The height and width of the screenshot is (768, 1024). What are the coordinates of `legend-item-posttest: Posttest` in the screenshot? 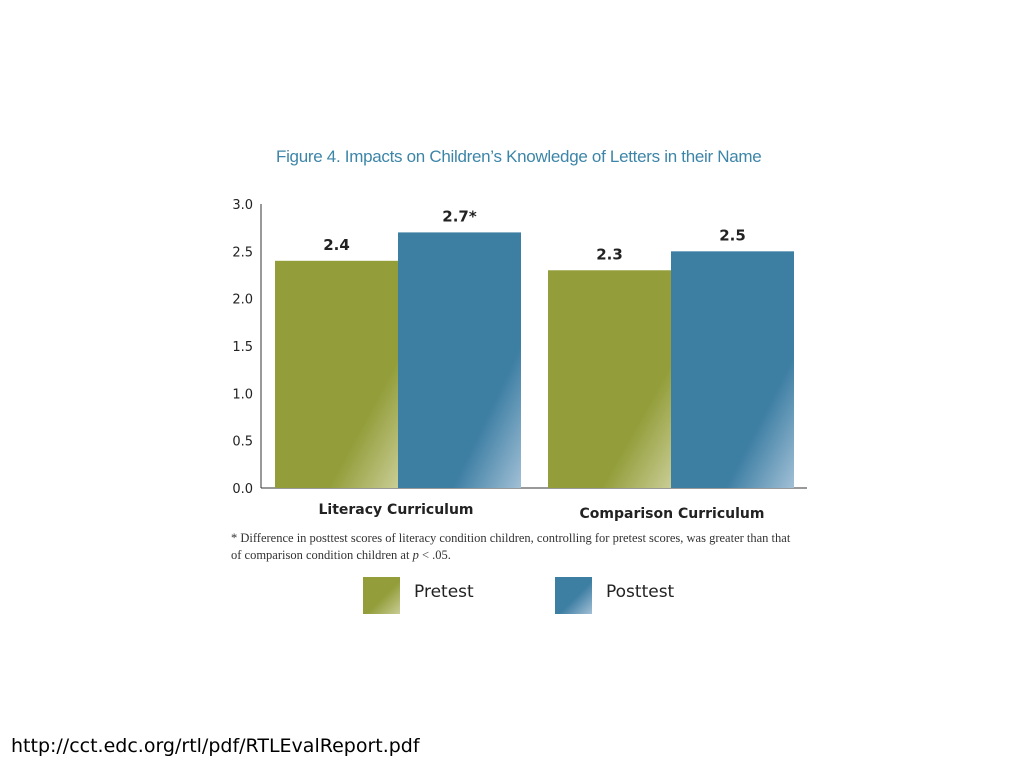 It's located at (614, 595).